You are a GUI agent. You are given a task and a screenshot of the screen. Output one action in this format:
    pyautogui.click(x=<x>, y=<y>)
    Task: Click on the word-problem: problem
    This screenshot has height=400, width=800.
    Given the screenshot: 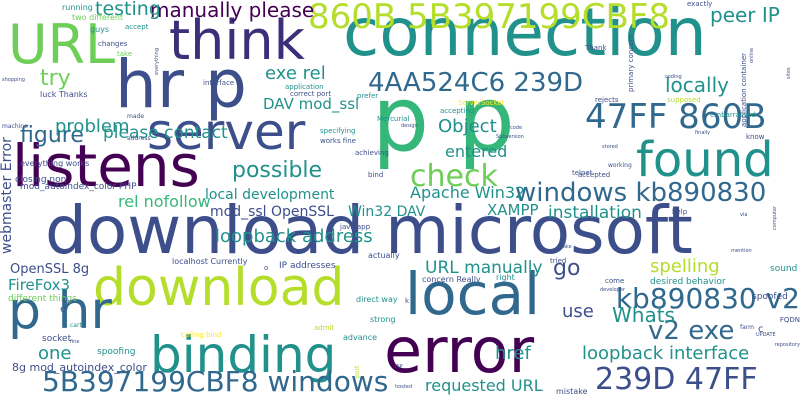 What is the action you would take?
    pyautogui.click(x=92, y=126)
    